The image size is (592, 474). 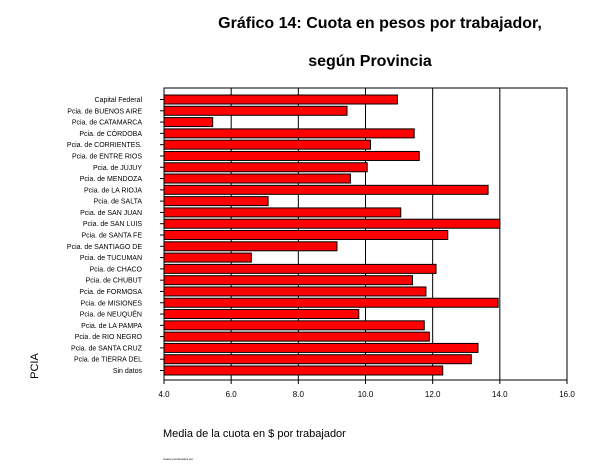 I want to click on category-label: Pcia. de SAN JUAN, so click(x=111, y=213).